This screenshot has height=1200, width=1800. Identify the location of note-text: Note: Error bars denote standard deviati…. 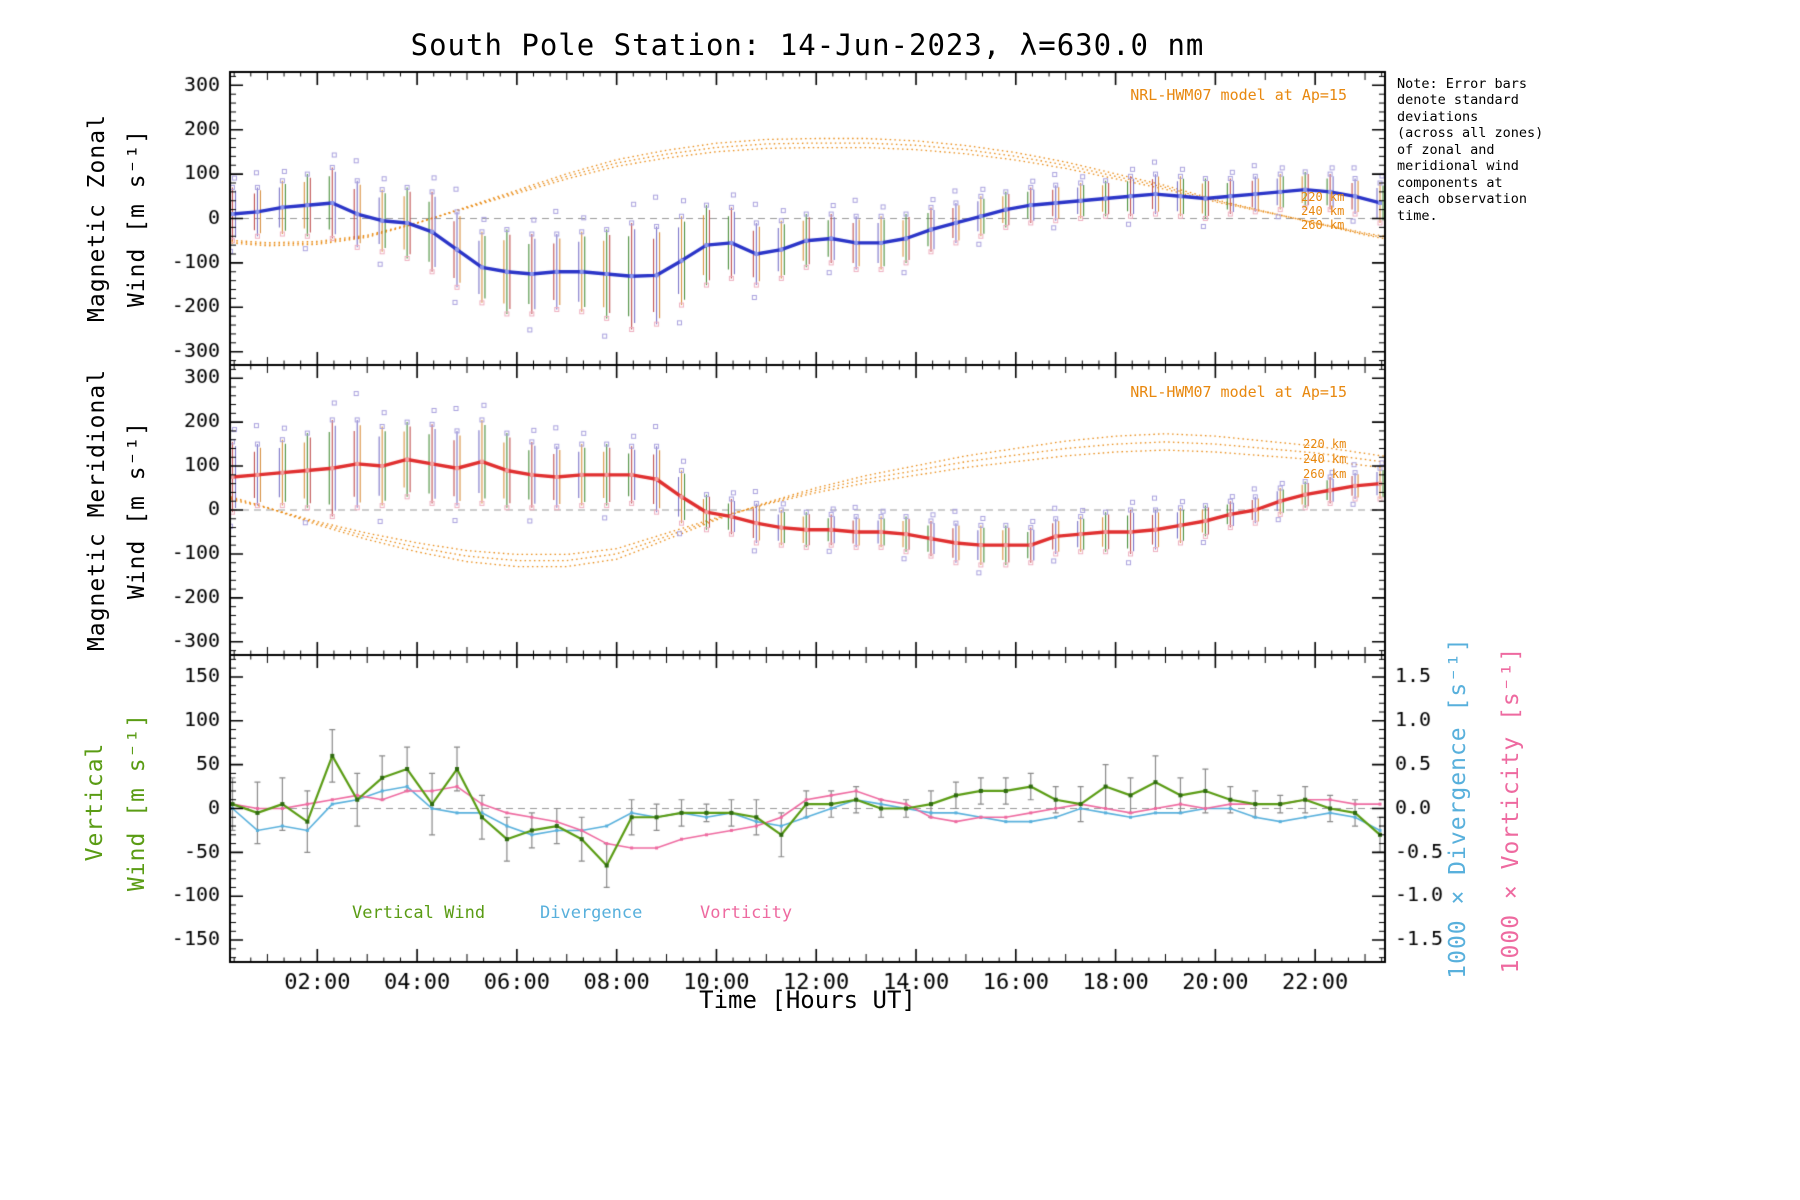
(1470, 150).